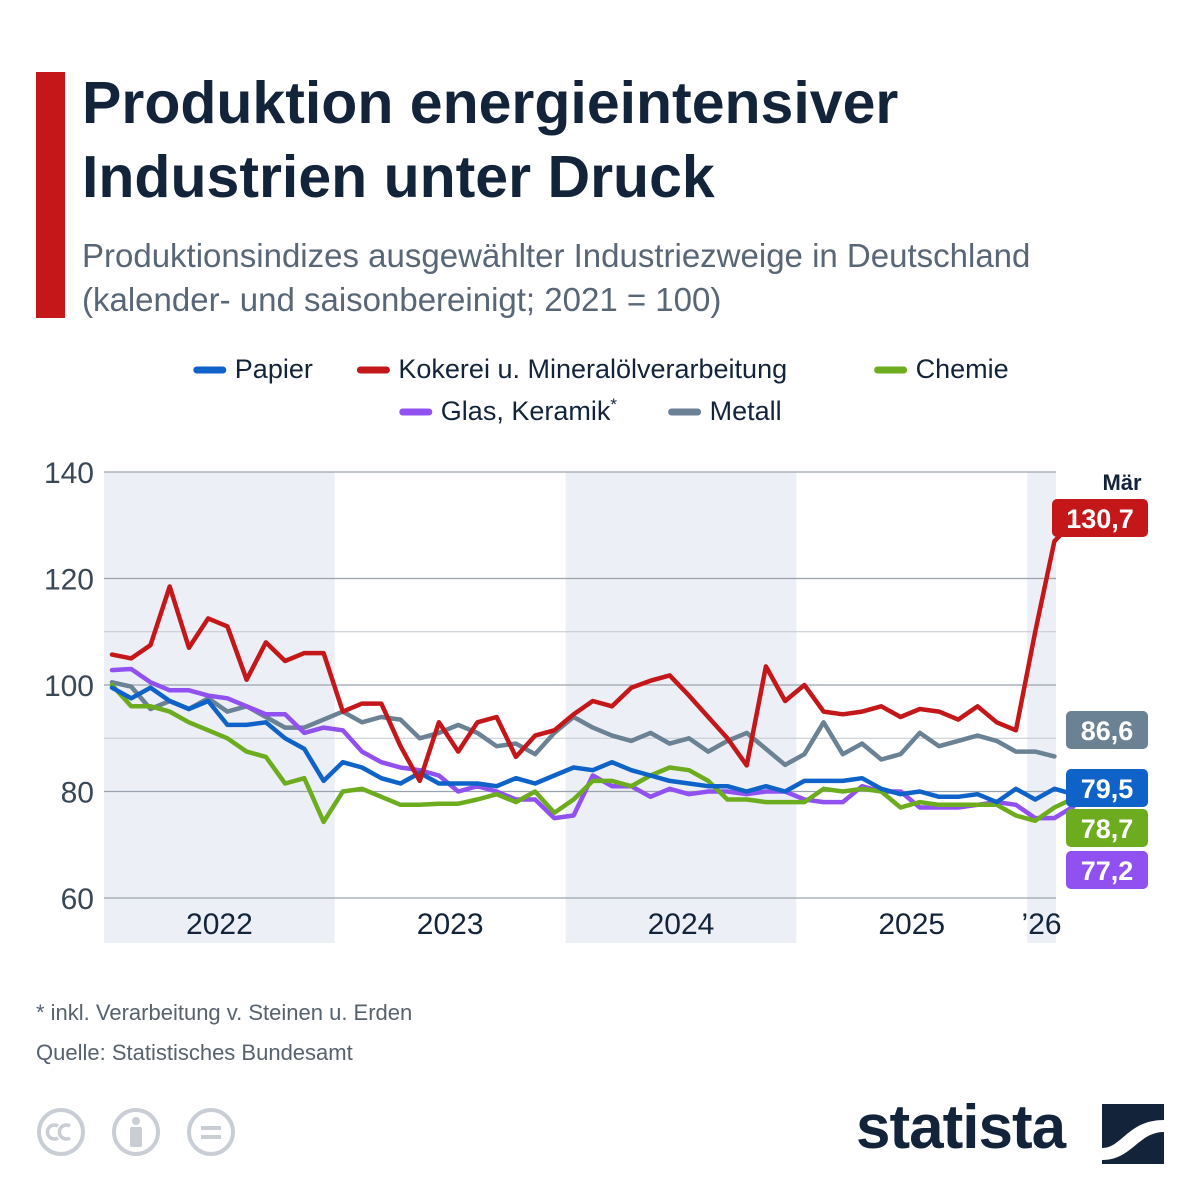 The height and width of the screenshot is (1200, 1200). I want to click on accent-bar, so click(50, 195).